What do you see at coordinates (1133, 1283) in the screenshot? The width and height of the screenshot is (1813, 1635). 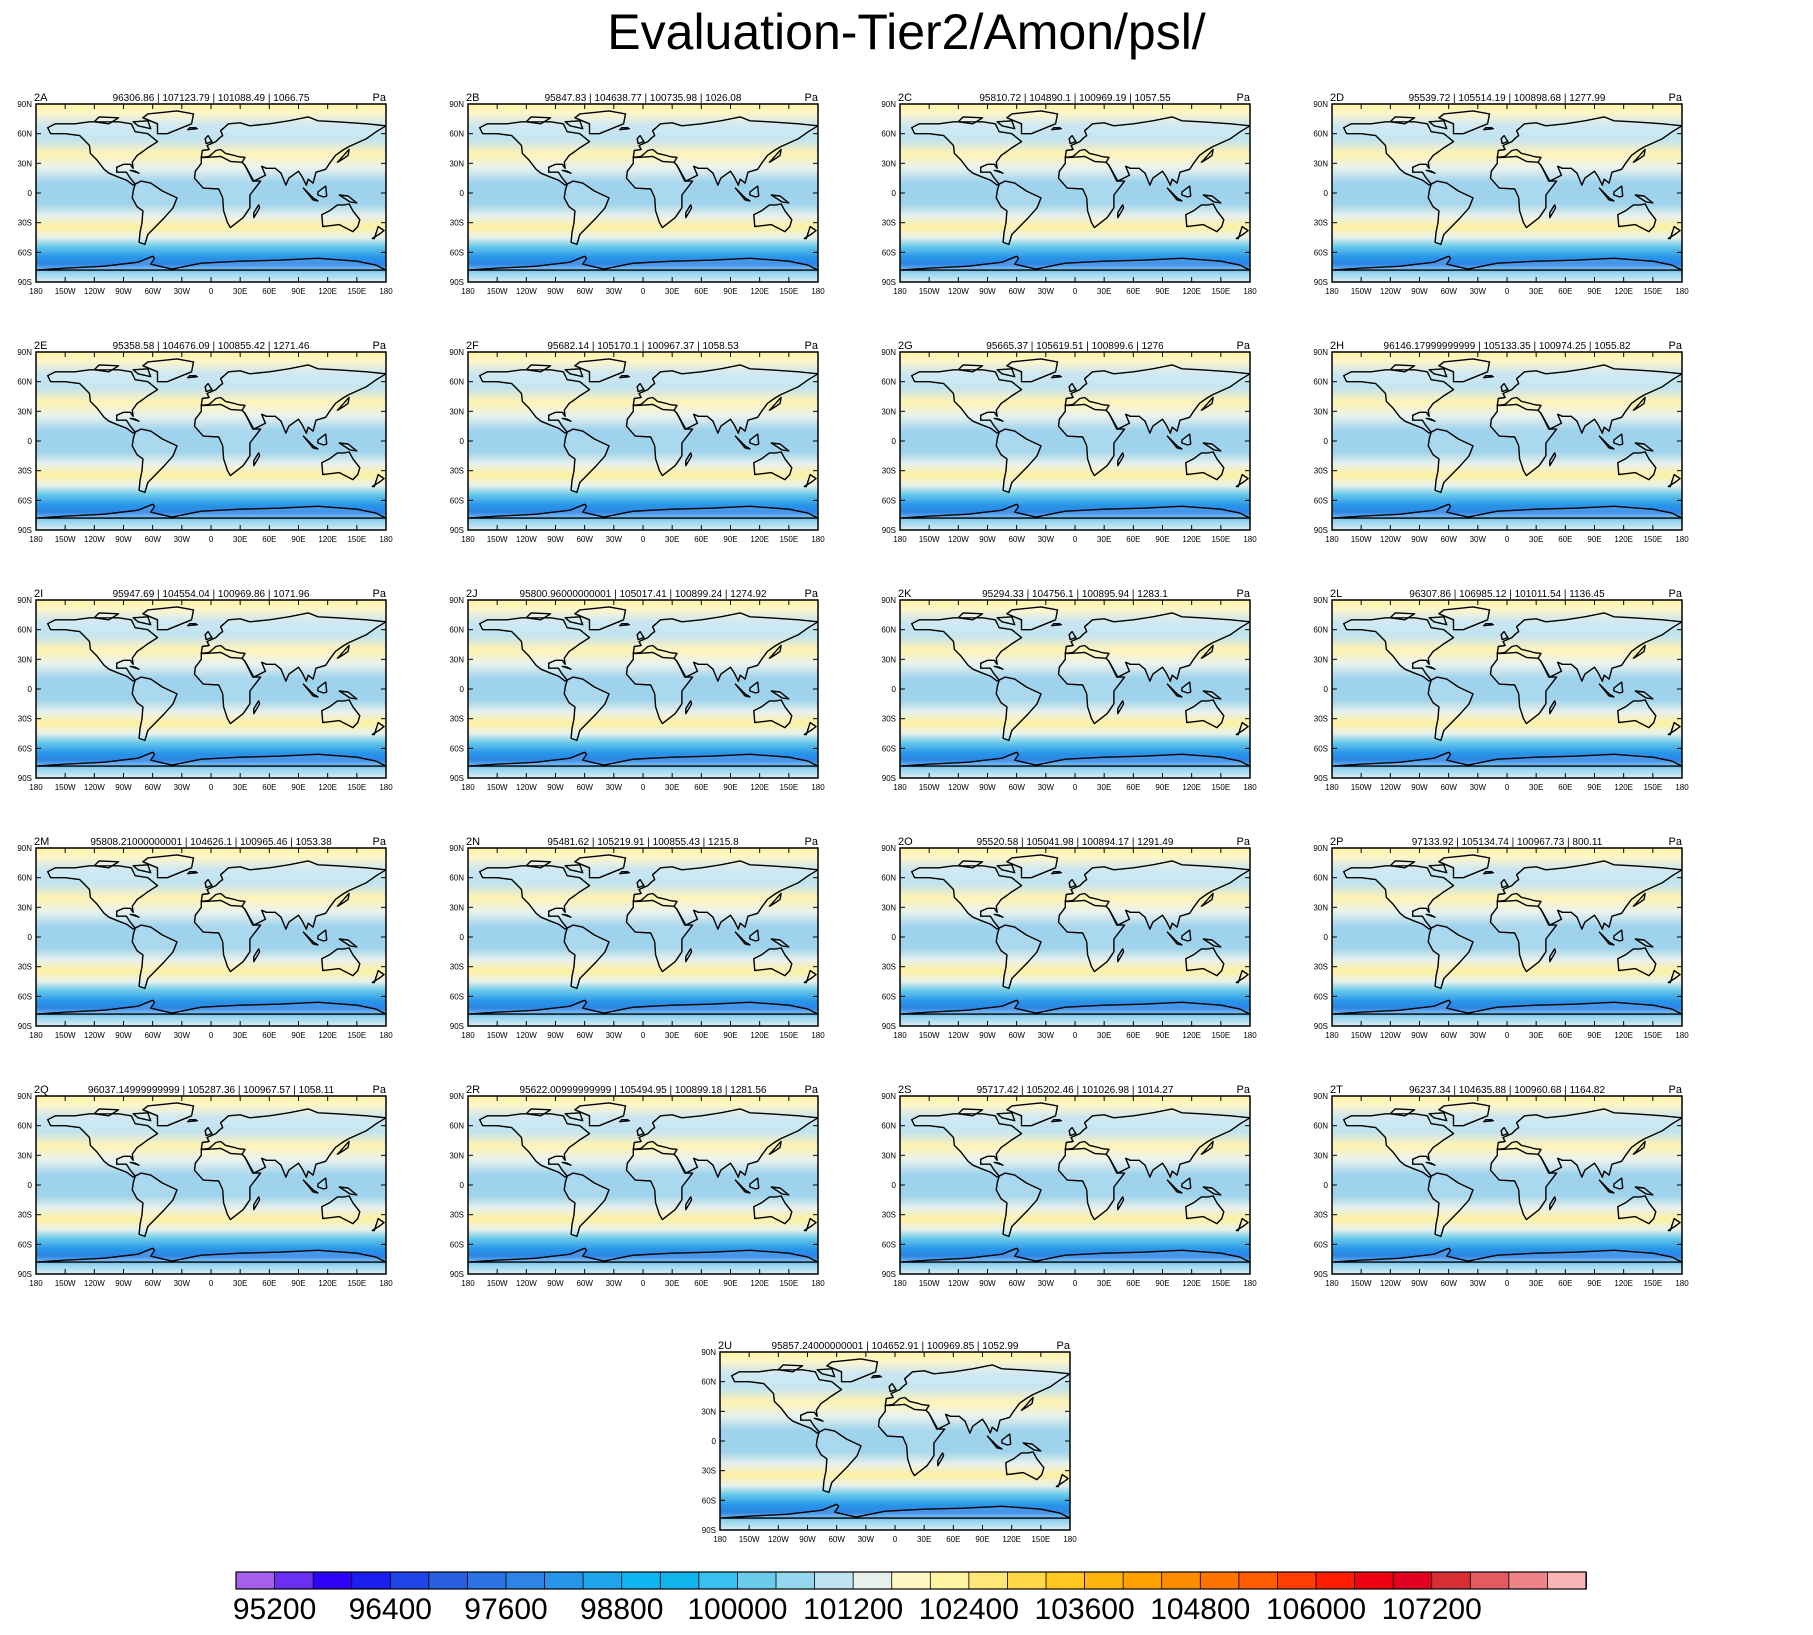 I see `x-tick-label: 60E` at bounding box center [1133, 1283].